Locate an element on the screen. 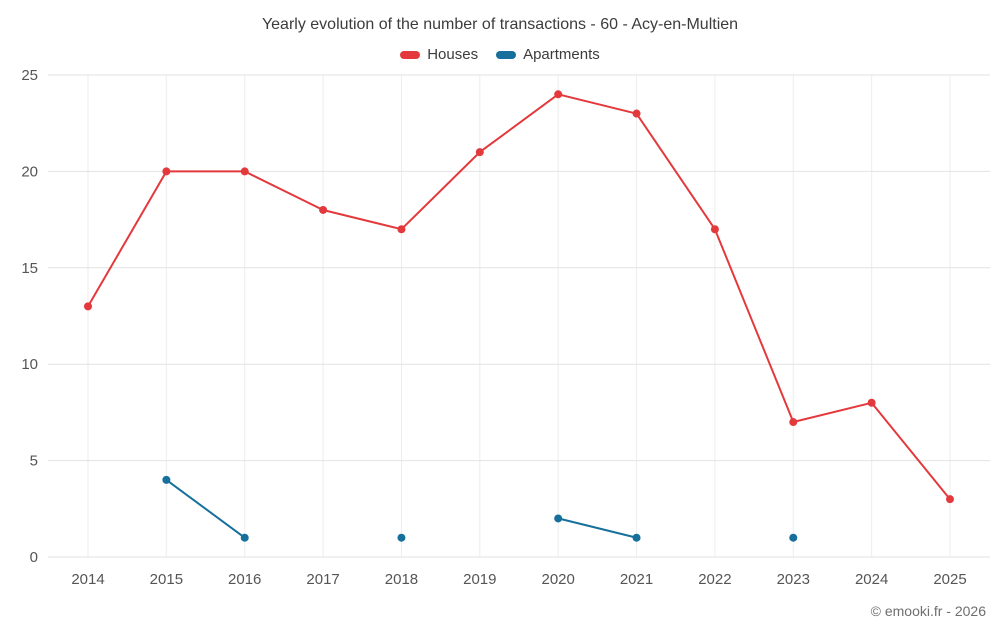  svg-text: 2019 is located at coordinates (479, 579).